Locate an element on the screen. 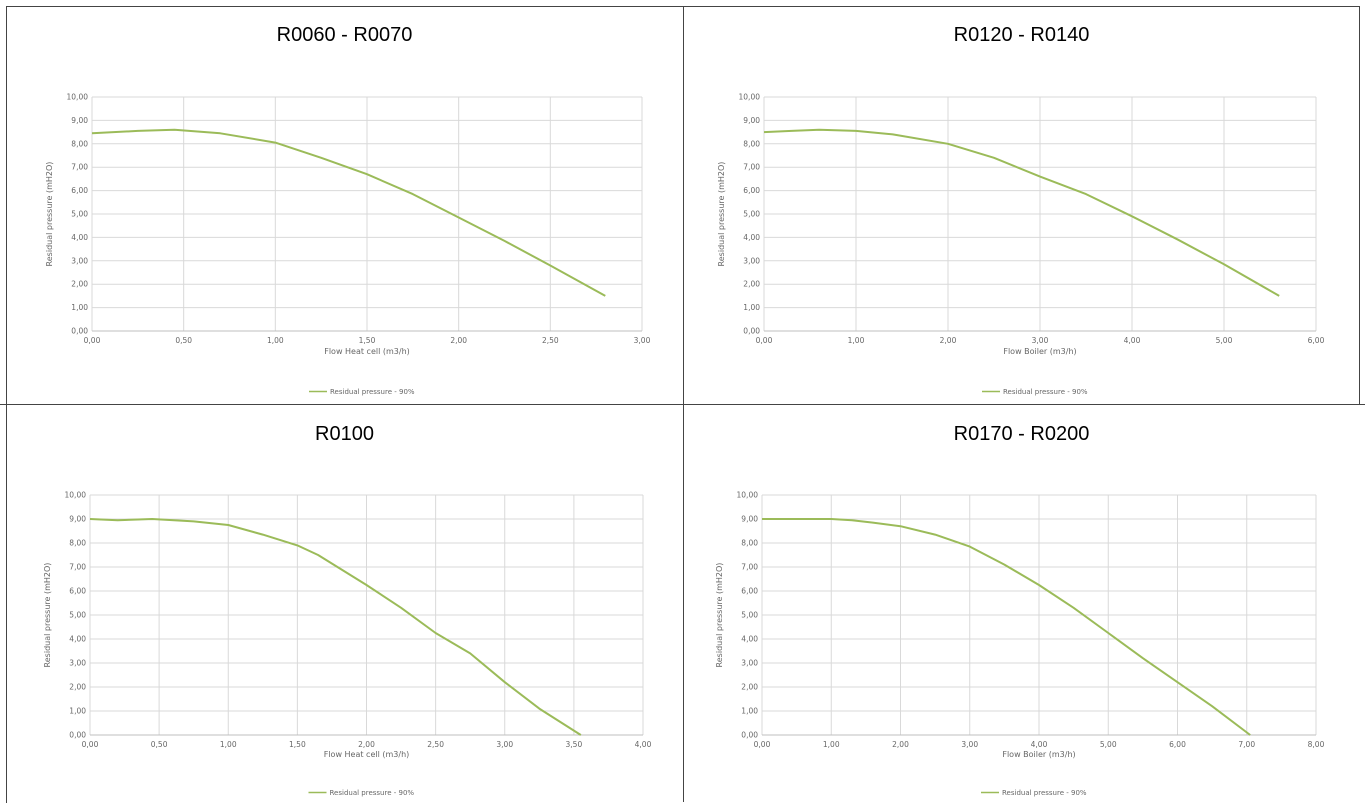  x-tick-label: 2,50 is located at coordinates (435, 744).